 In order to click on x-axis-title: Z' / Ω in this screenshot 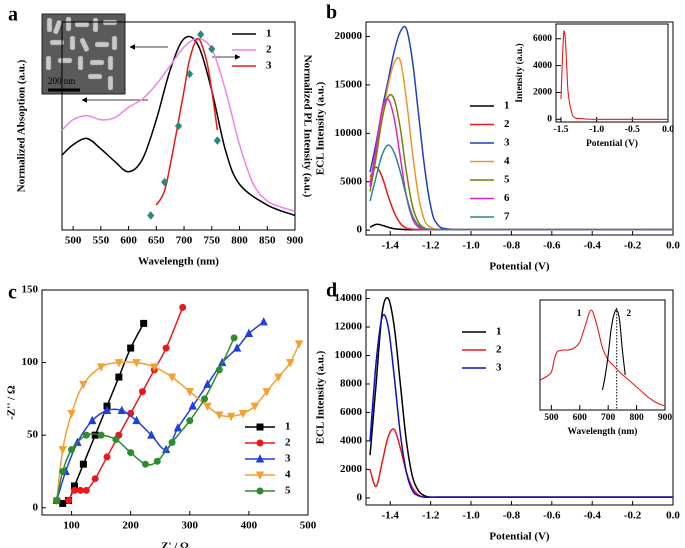, I will do `click(175, 544)`.